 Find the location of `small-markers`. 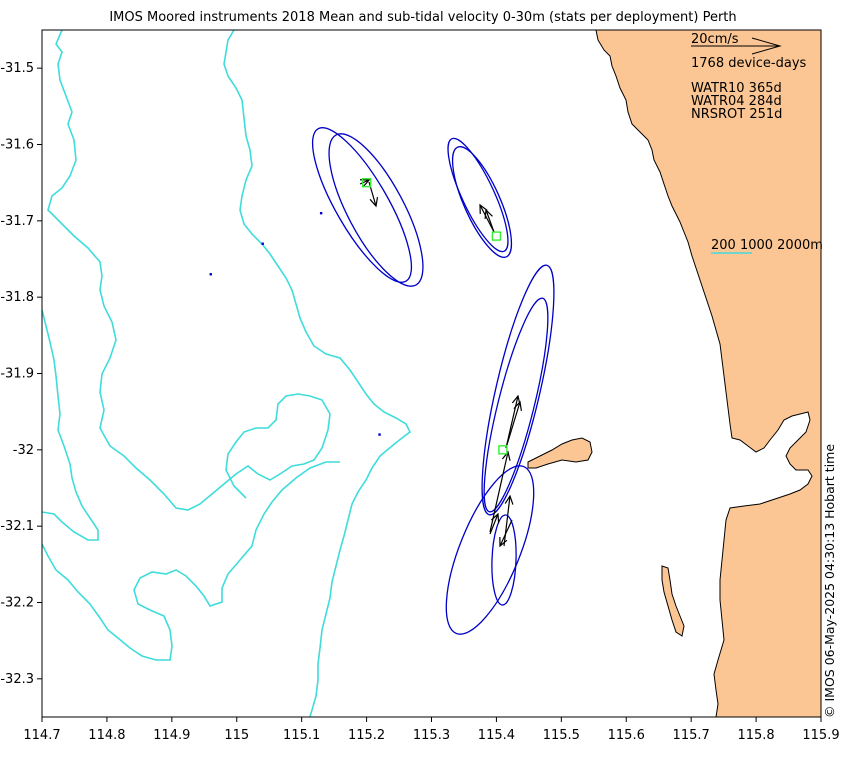

small-markers is located at coordinates (295, 324).